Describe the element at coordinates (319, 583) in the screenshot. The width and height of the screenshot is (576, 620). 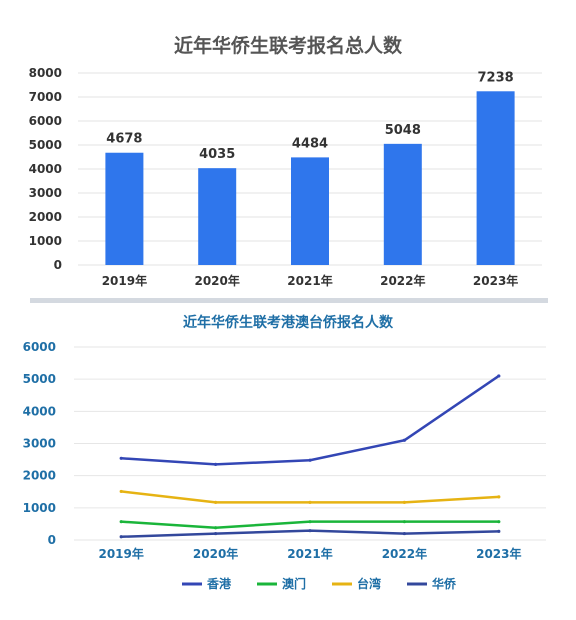
I see `line-chart-legend: 香港 澳门 台湾 华侨` at that location.